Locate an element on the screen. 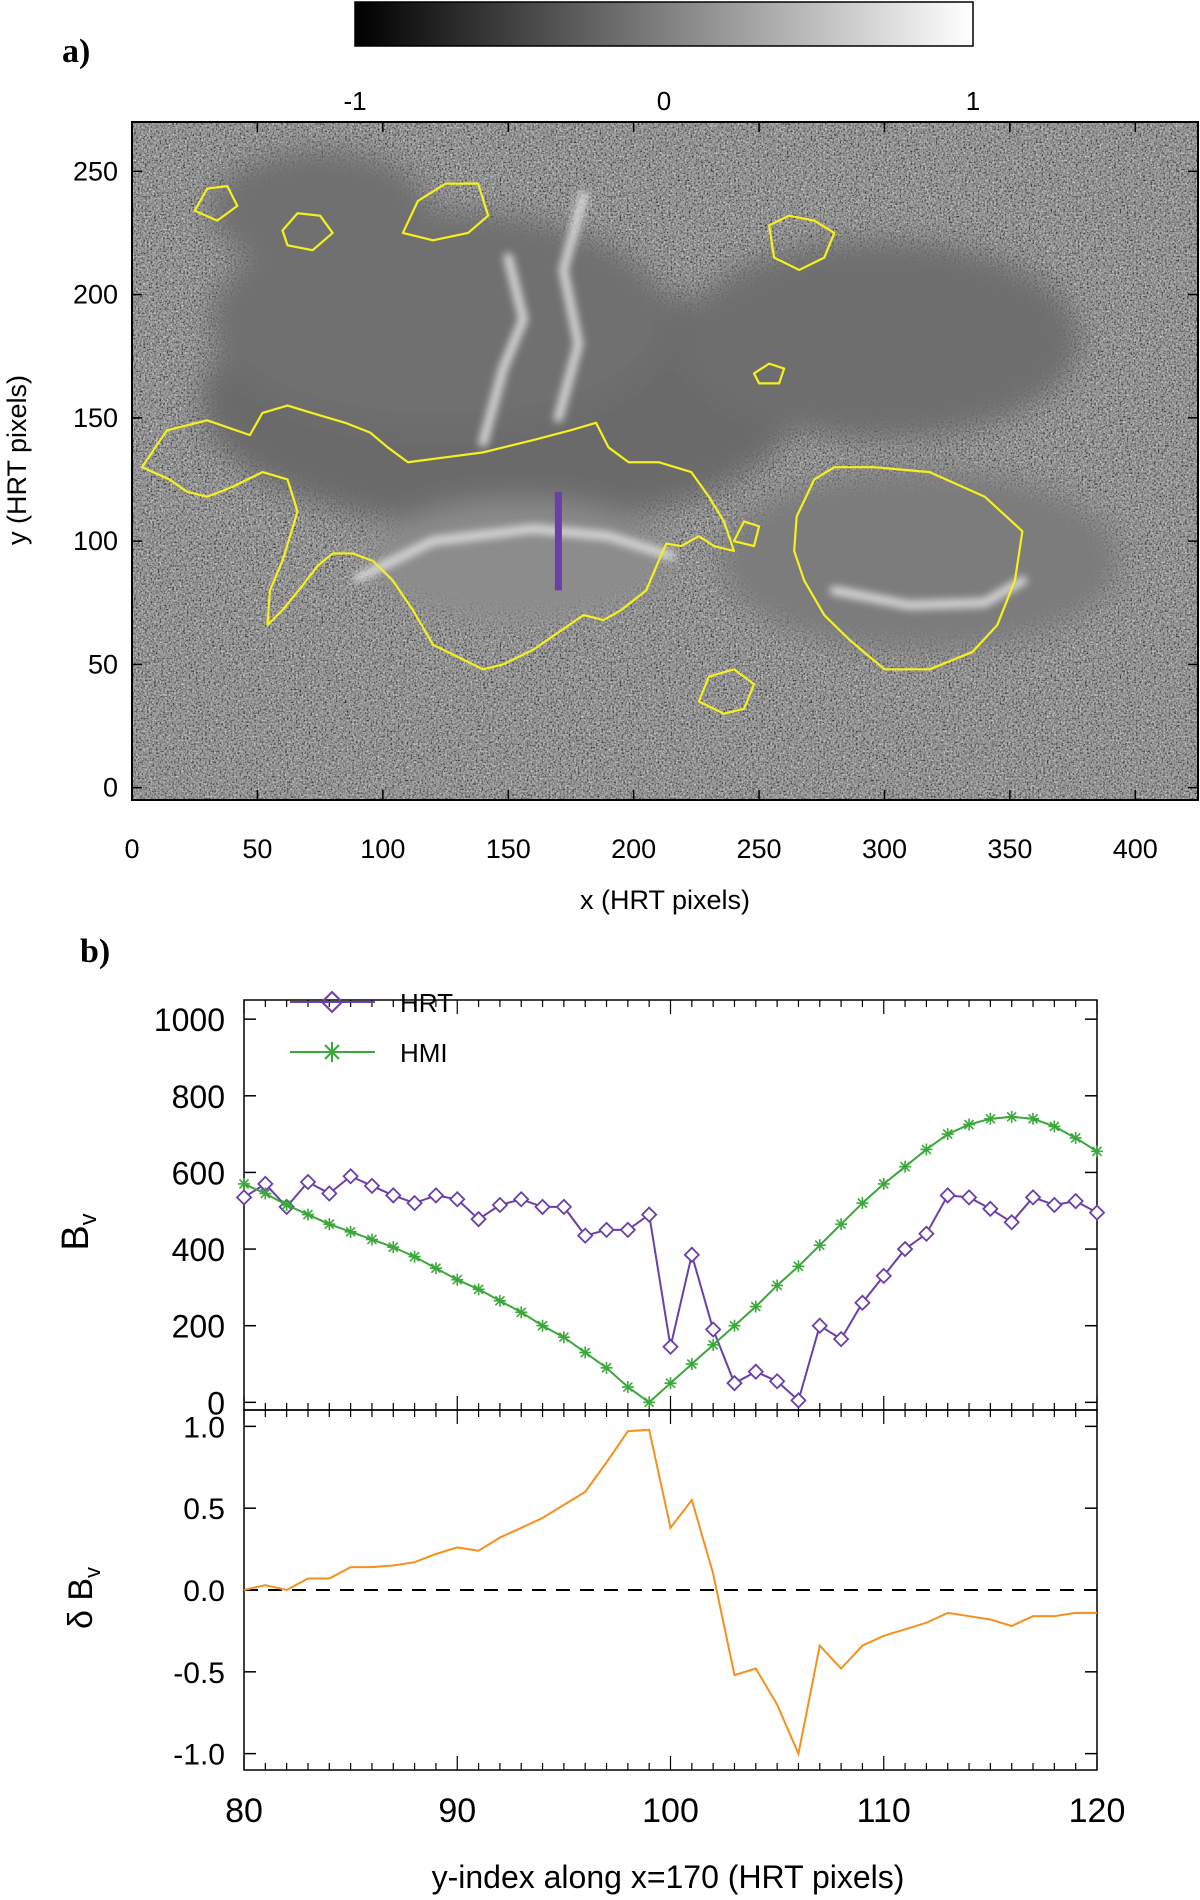  map-x-tick-label: 50 is located at coordinates (257, 849).